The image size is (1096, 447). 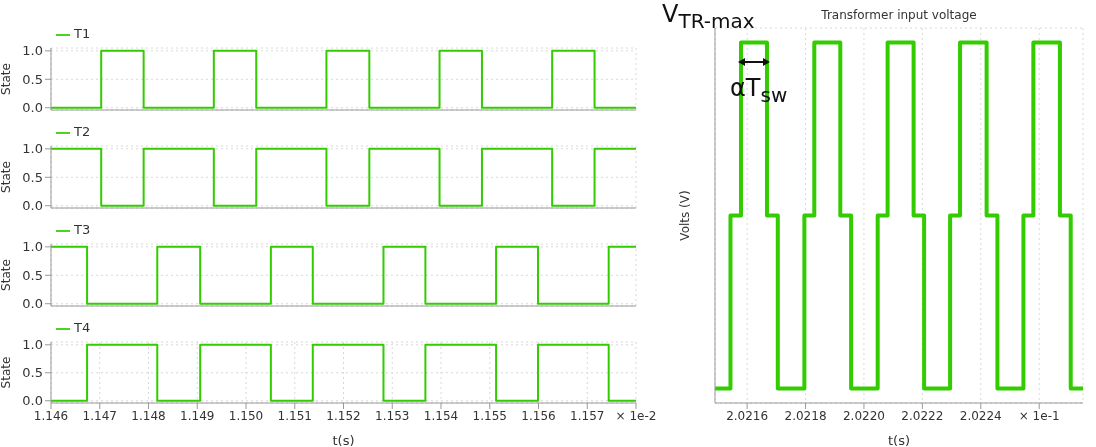 I want to click on x-tick-label: 1.150, so click(x=246, y=415).